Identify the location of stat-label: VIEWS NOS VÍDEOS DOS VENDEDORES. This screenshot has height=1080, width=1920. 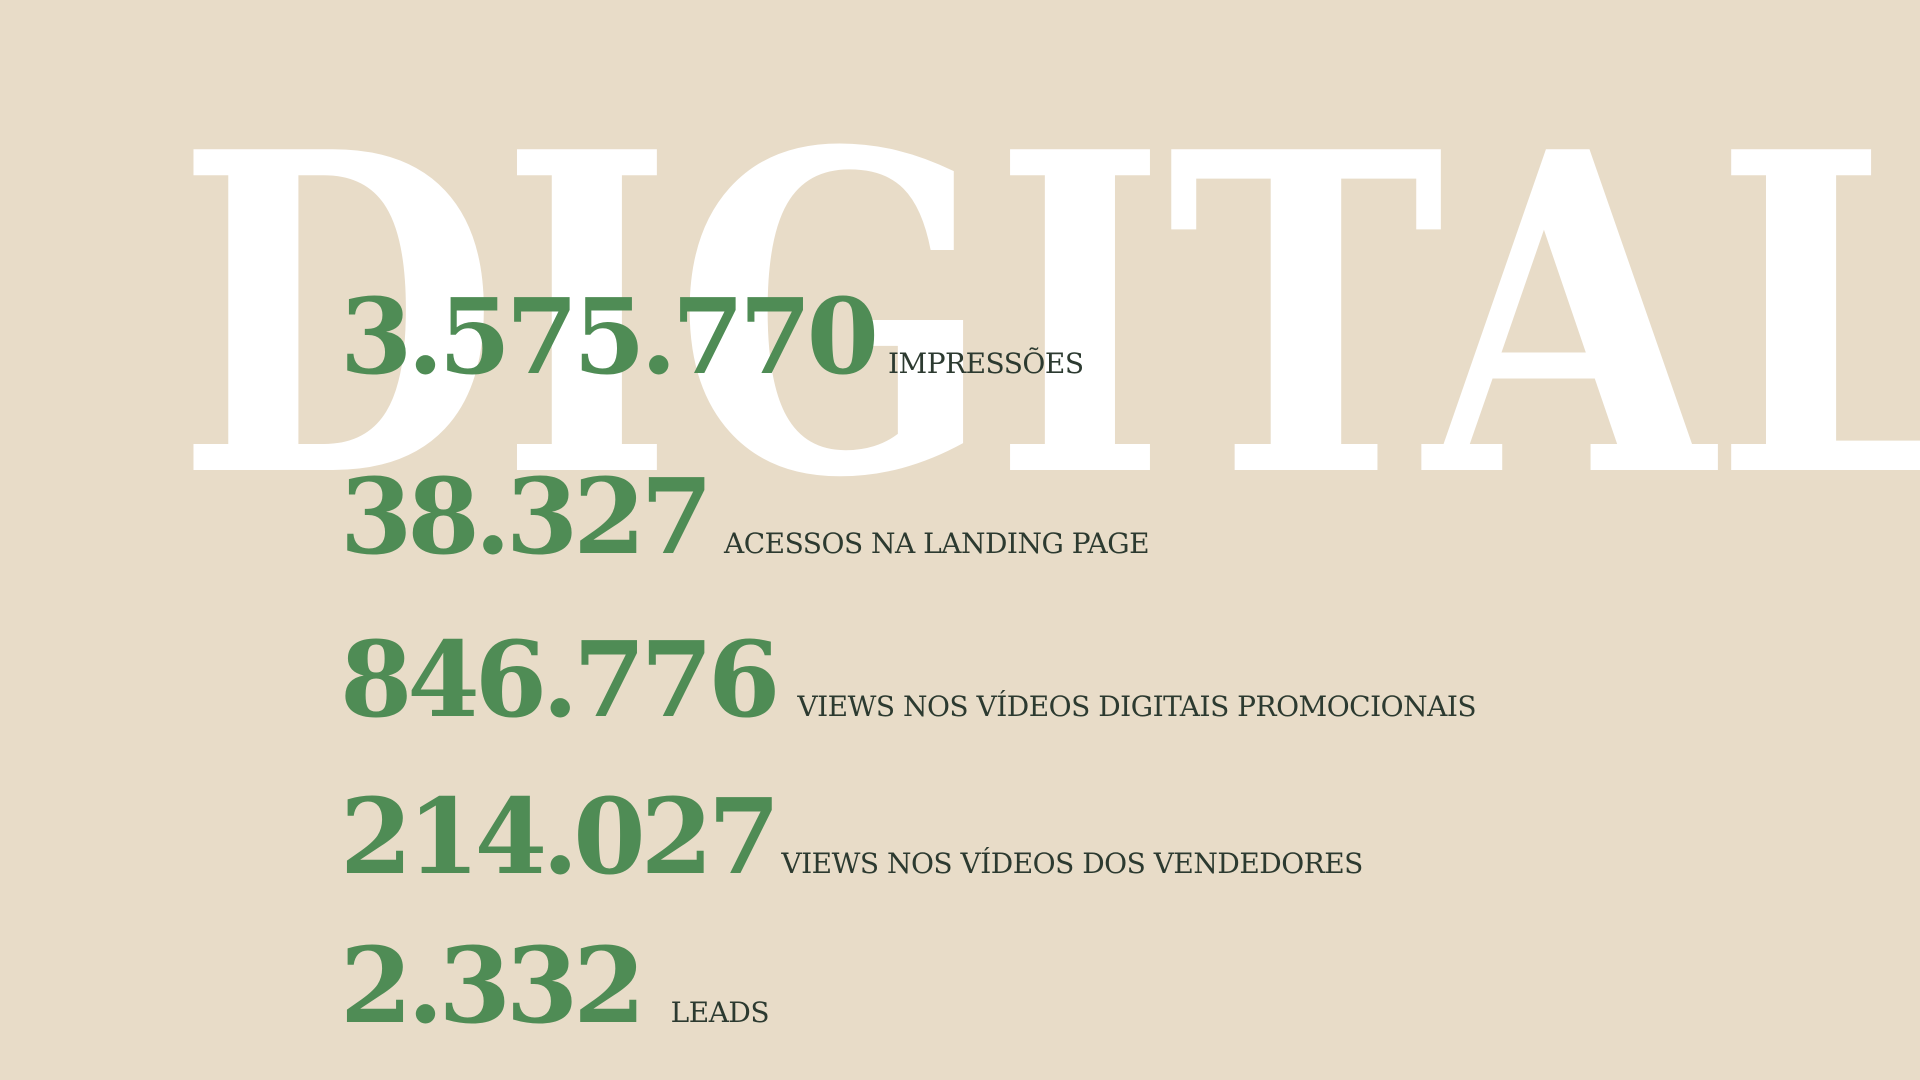
(1071, 863).